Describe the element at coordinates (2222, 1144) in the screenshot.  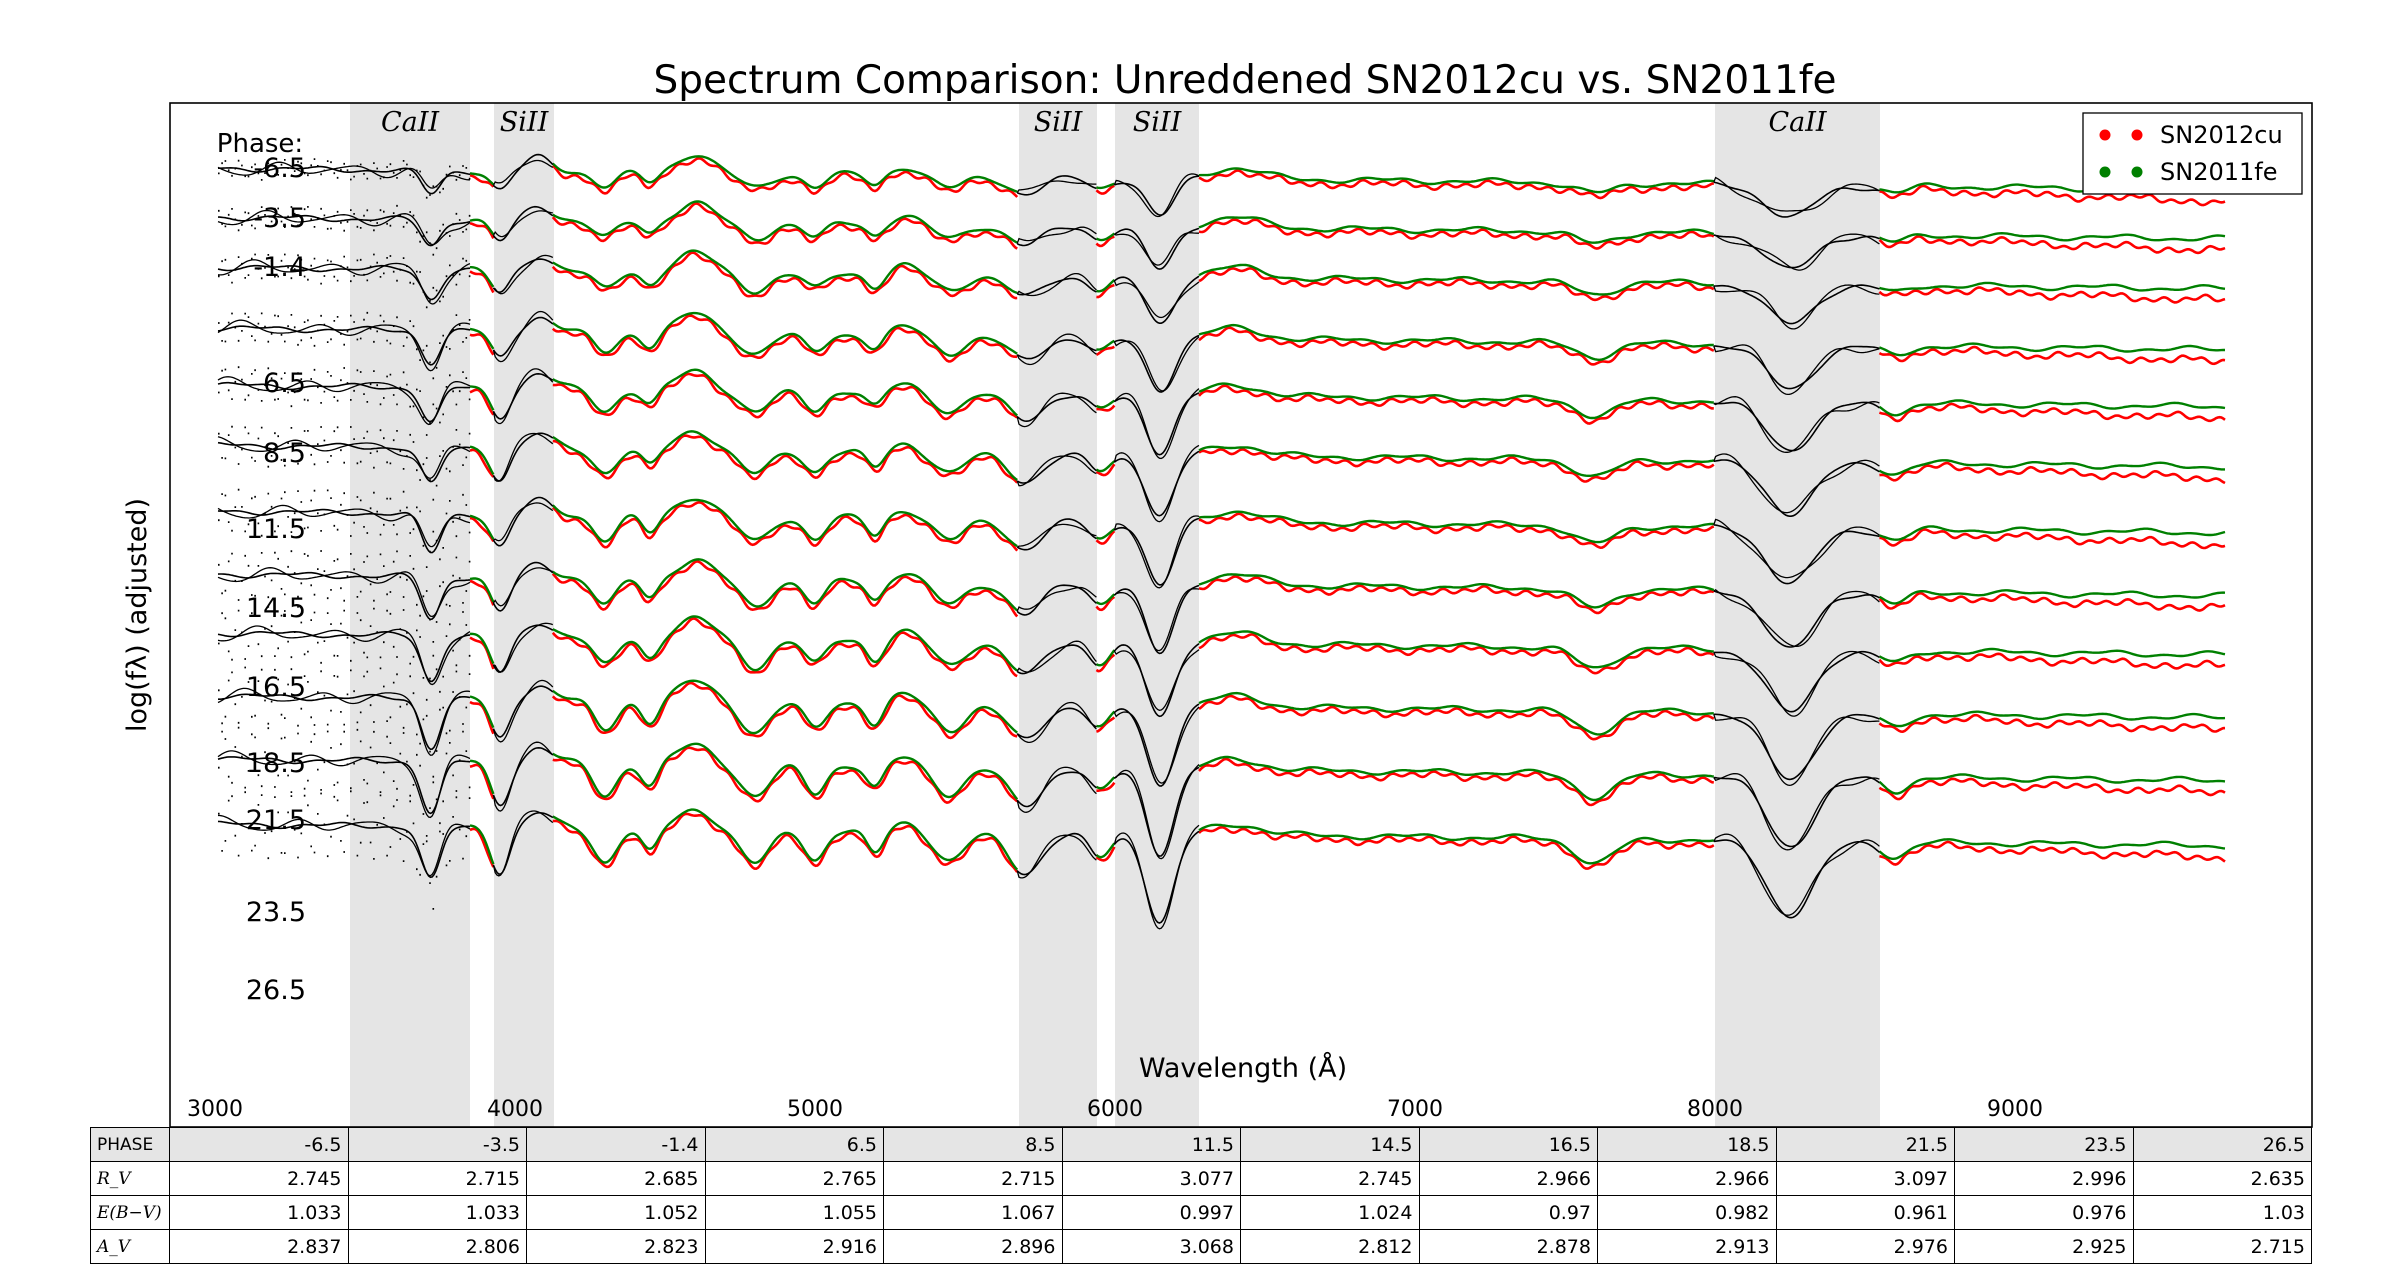
I see `table-cell: 26.5` at that location.